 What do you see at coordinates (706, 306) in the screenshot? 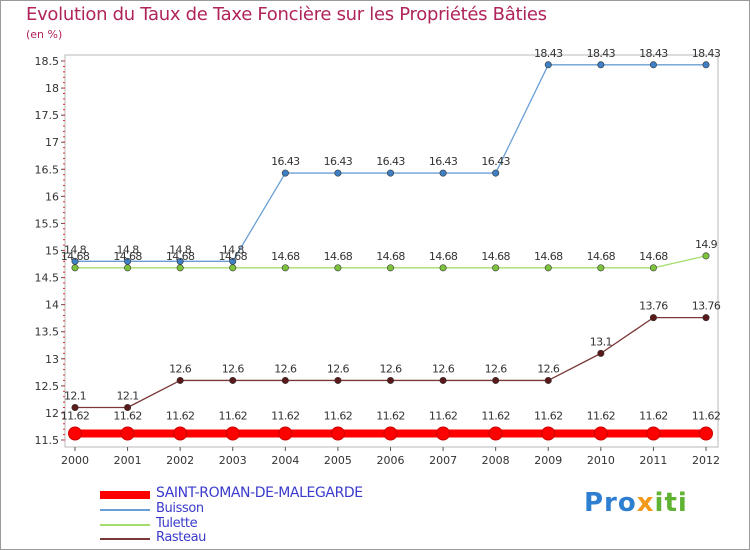
I see `data-label-rasteau: 13.76` at bounding box center [706, 306].